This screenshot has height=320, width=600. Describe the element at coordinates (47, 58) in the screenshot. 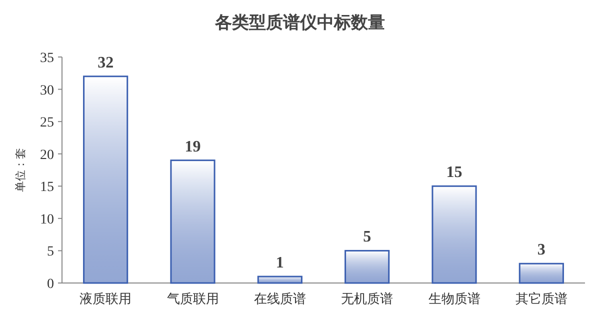

I see `y-tick-label: 35` at that location.